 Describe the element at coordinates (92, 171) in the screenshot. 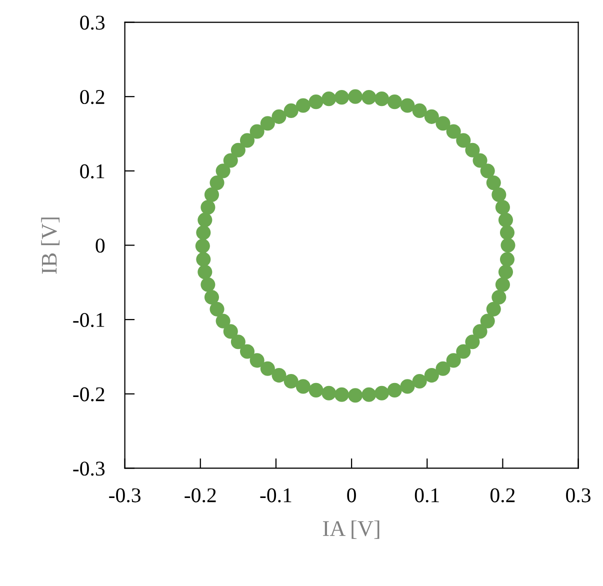

I see `y-tick-label: 0.1` at that location.